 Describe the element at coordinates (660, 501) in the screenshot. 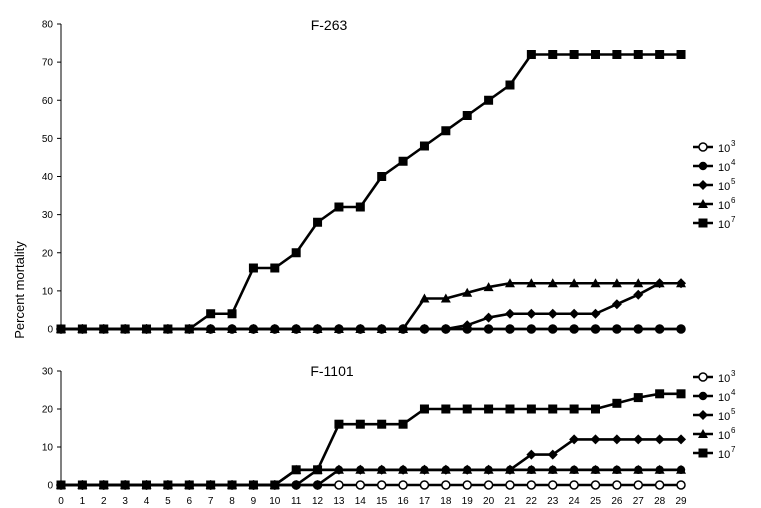

I see `x-tick-label: 28` at that location.